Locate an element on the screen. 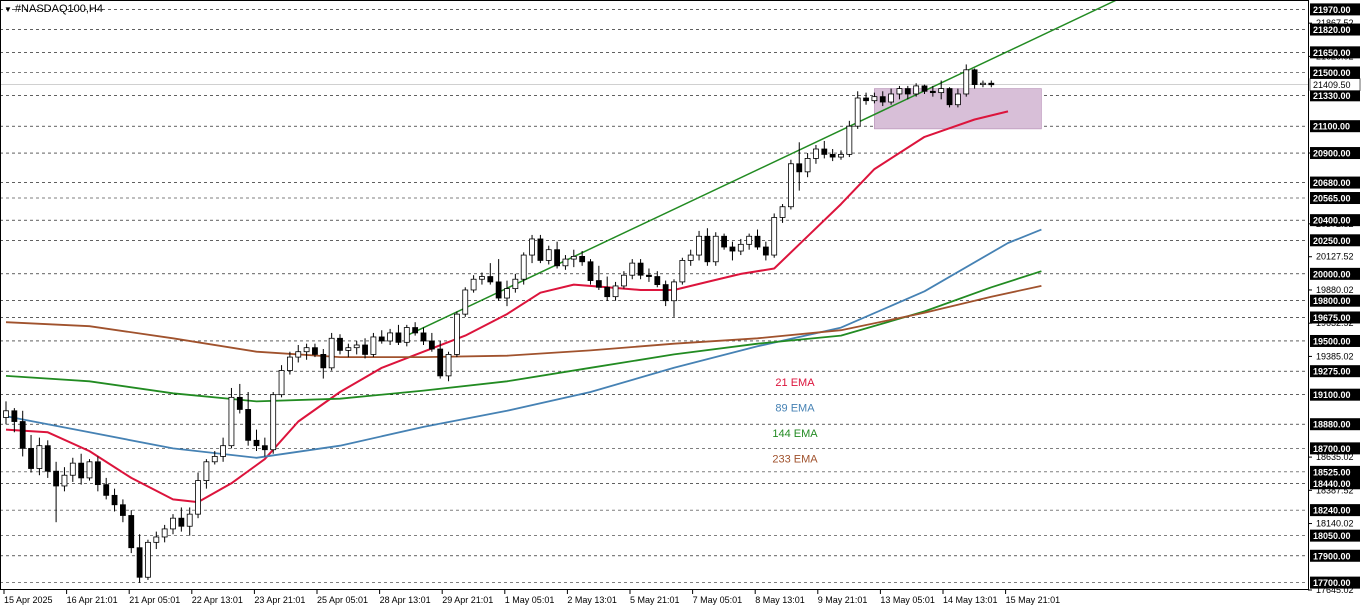  price-badge-label: 20250.00 is located at coordinates (1332, 241).